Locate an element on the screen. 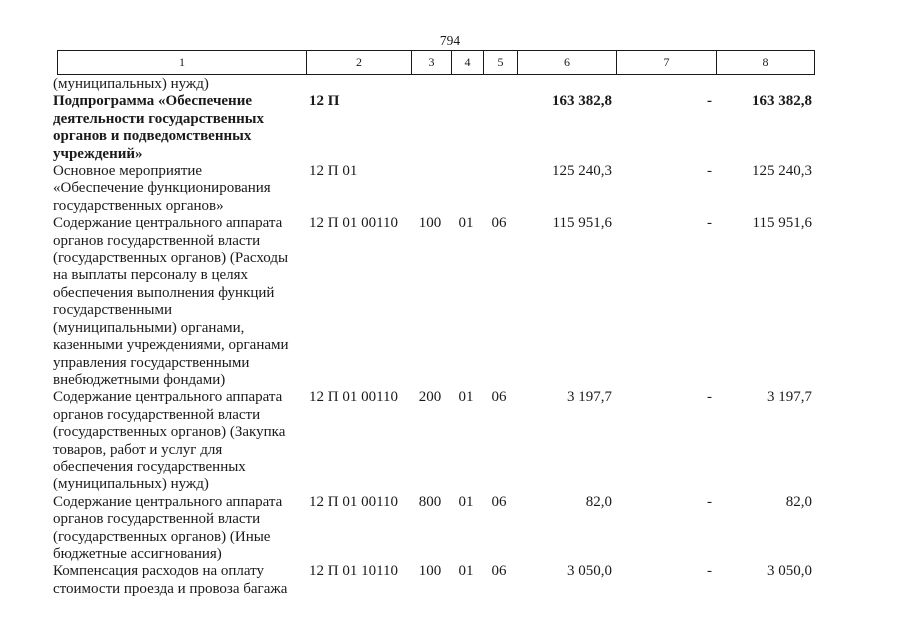  amount6-cell: 163 382,8 is located at coordinates (582, 101).